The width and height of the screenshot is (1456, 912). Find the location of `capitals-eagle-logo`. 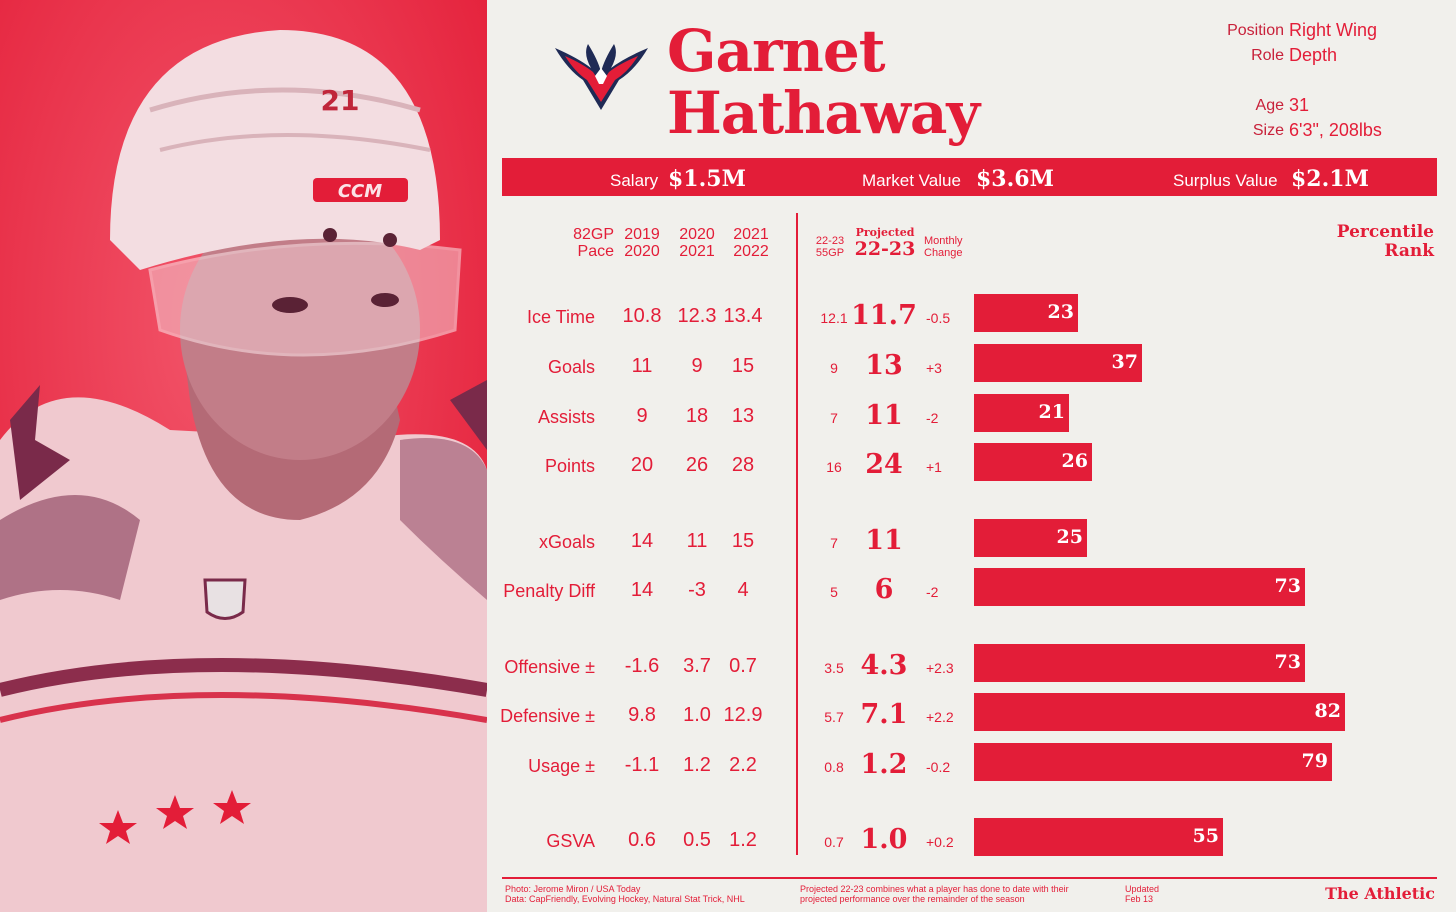

capitals-eagle-logo is located at coordinates (601, 77).